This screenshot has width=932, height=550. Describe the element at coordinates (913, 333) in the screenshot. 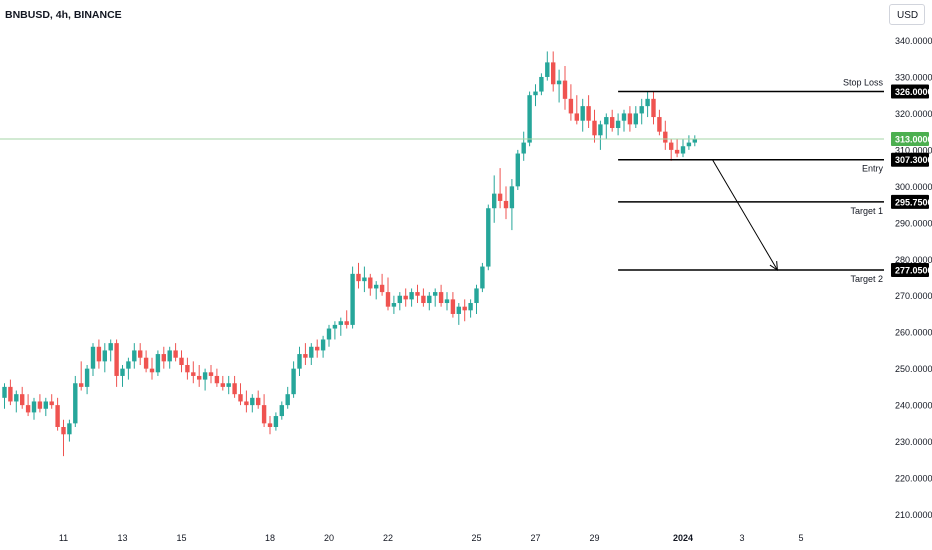

I see `y-tick-label: 260.0000` at that location.